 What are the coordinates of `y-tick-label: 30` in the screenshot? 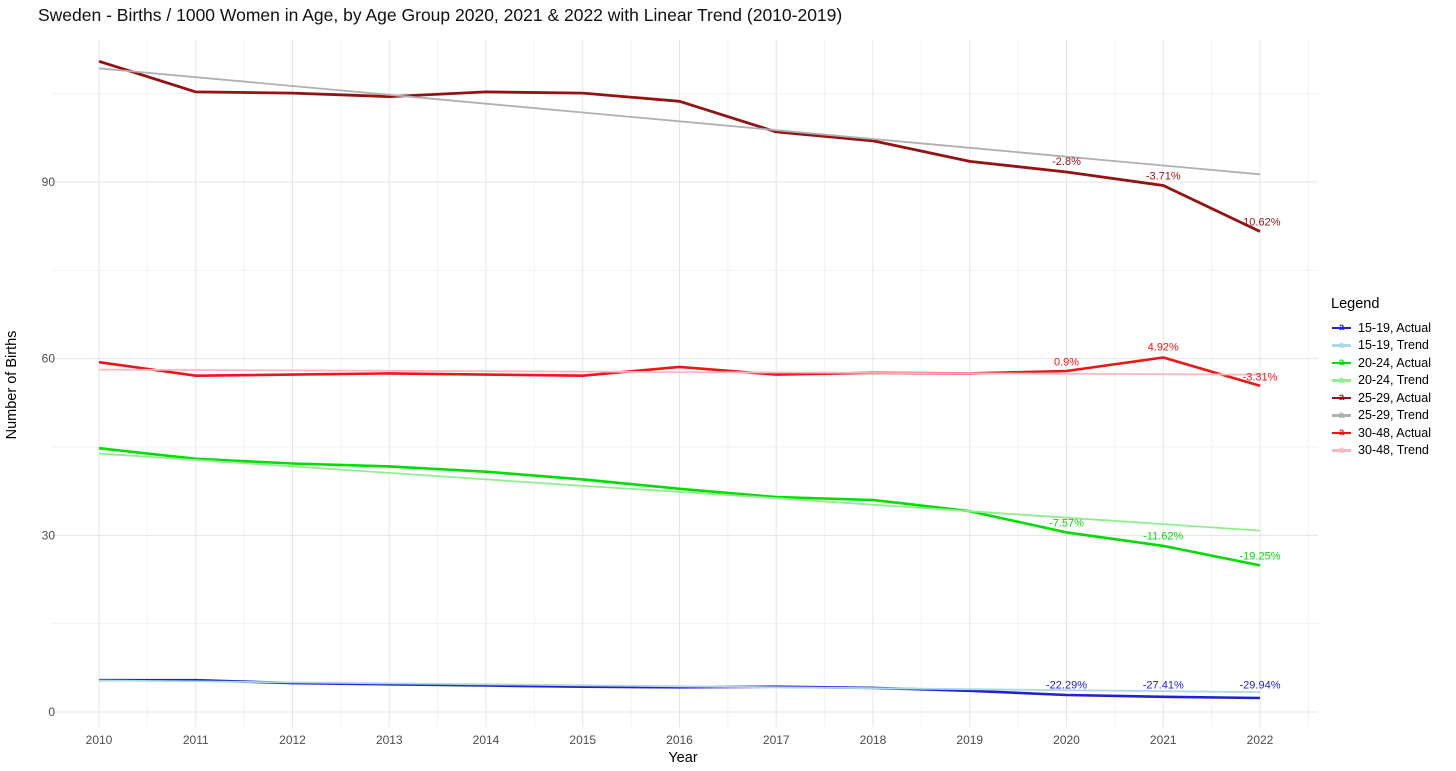 It's located at (49, 535).